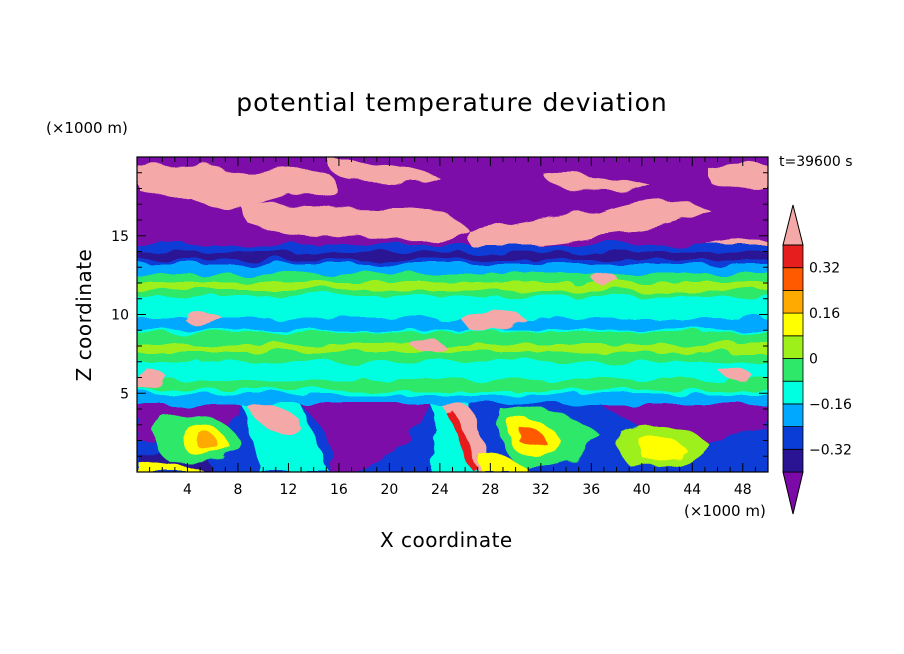 The image size is (904, 654). Describe the element at coordinates (813, 360) in the screenshot. I see `colorbar-label: 0` at that location.